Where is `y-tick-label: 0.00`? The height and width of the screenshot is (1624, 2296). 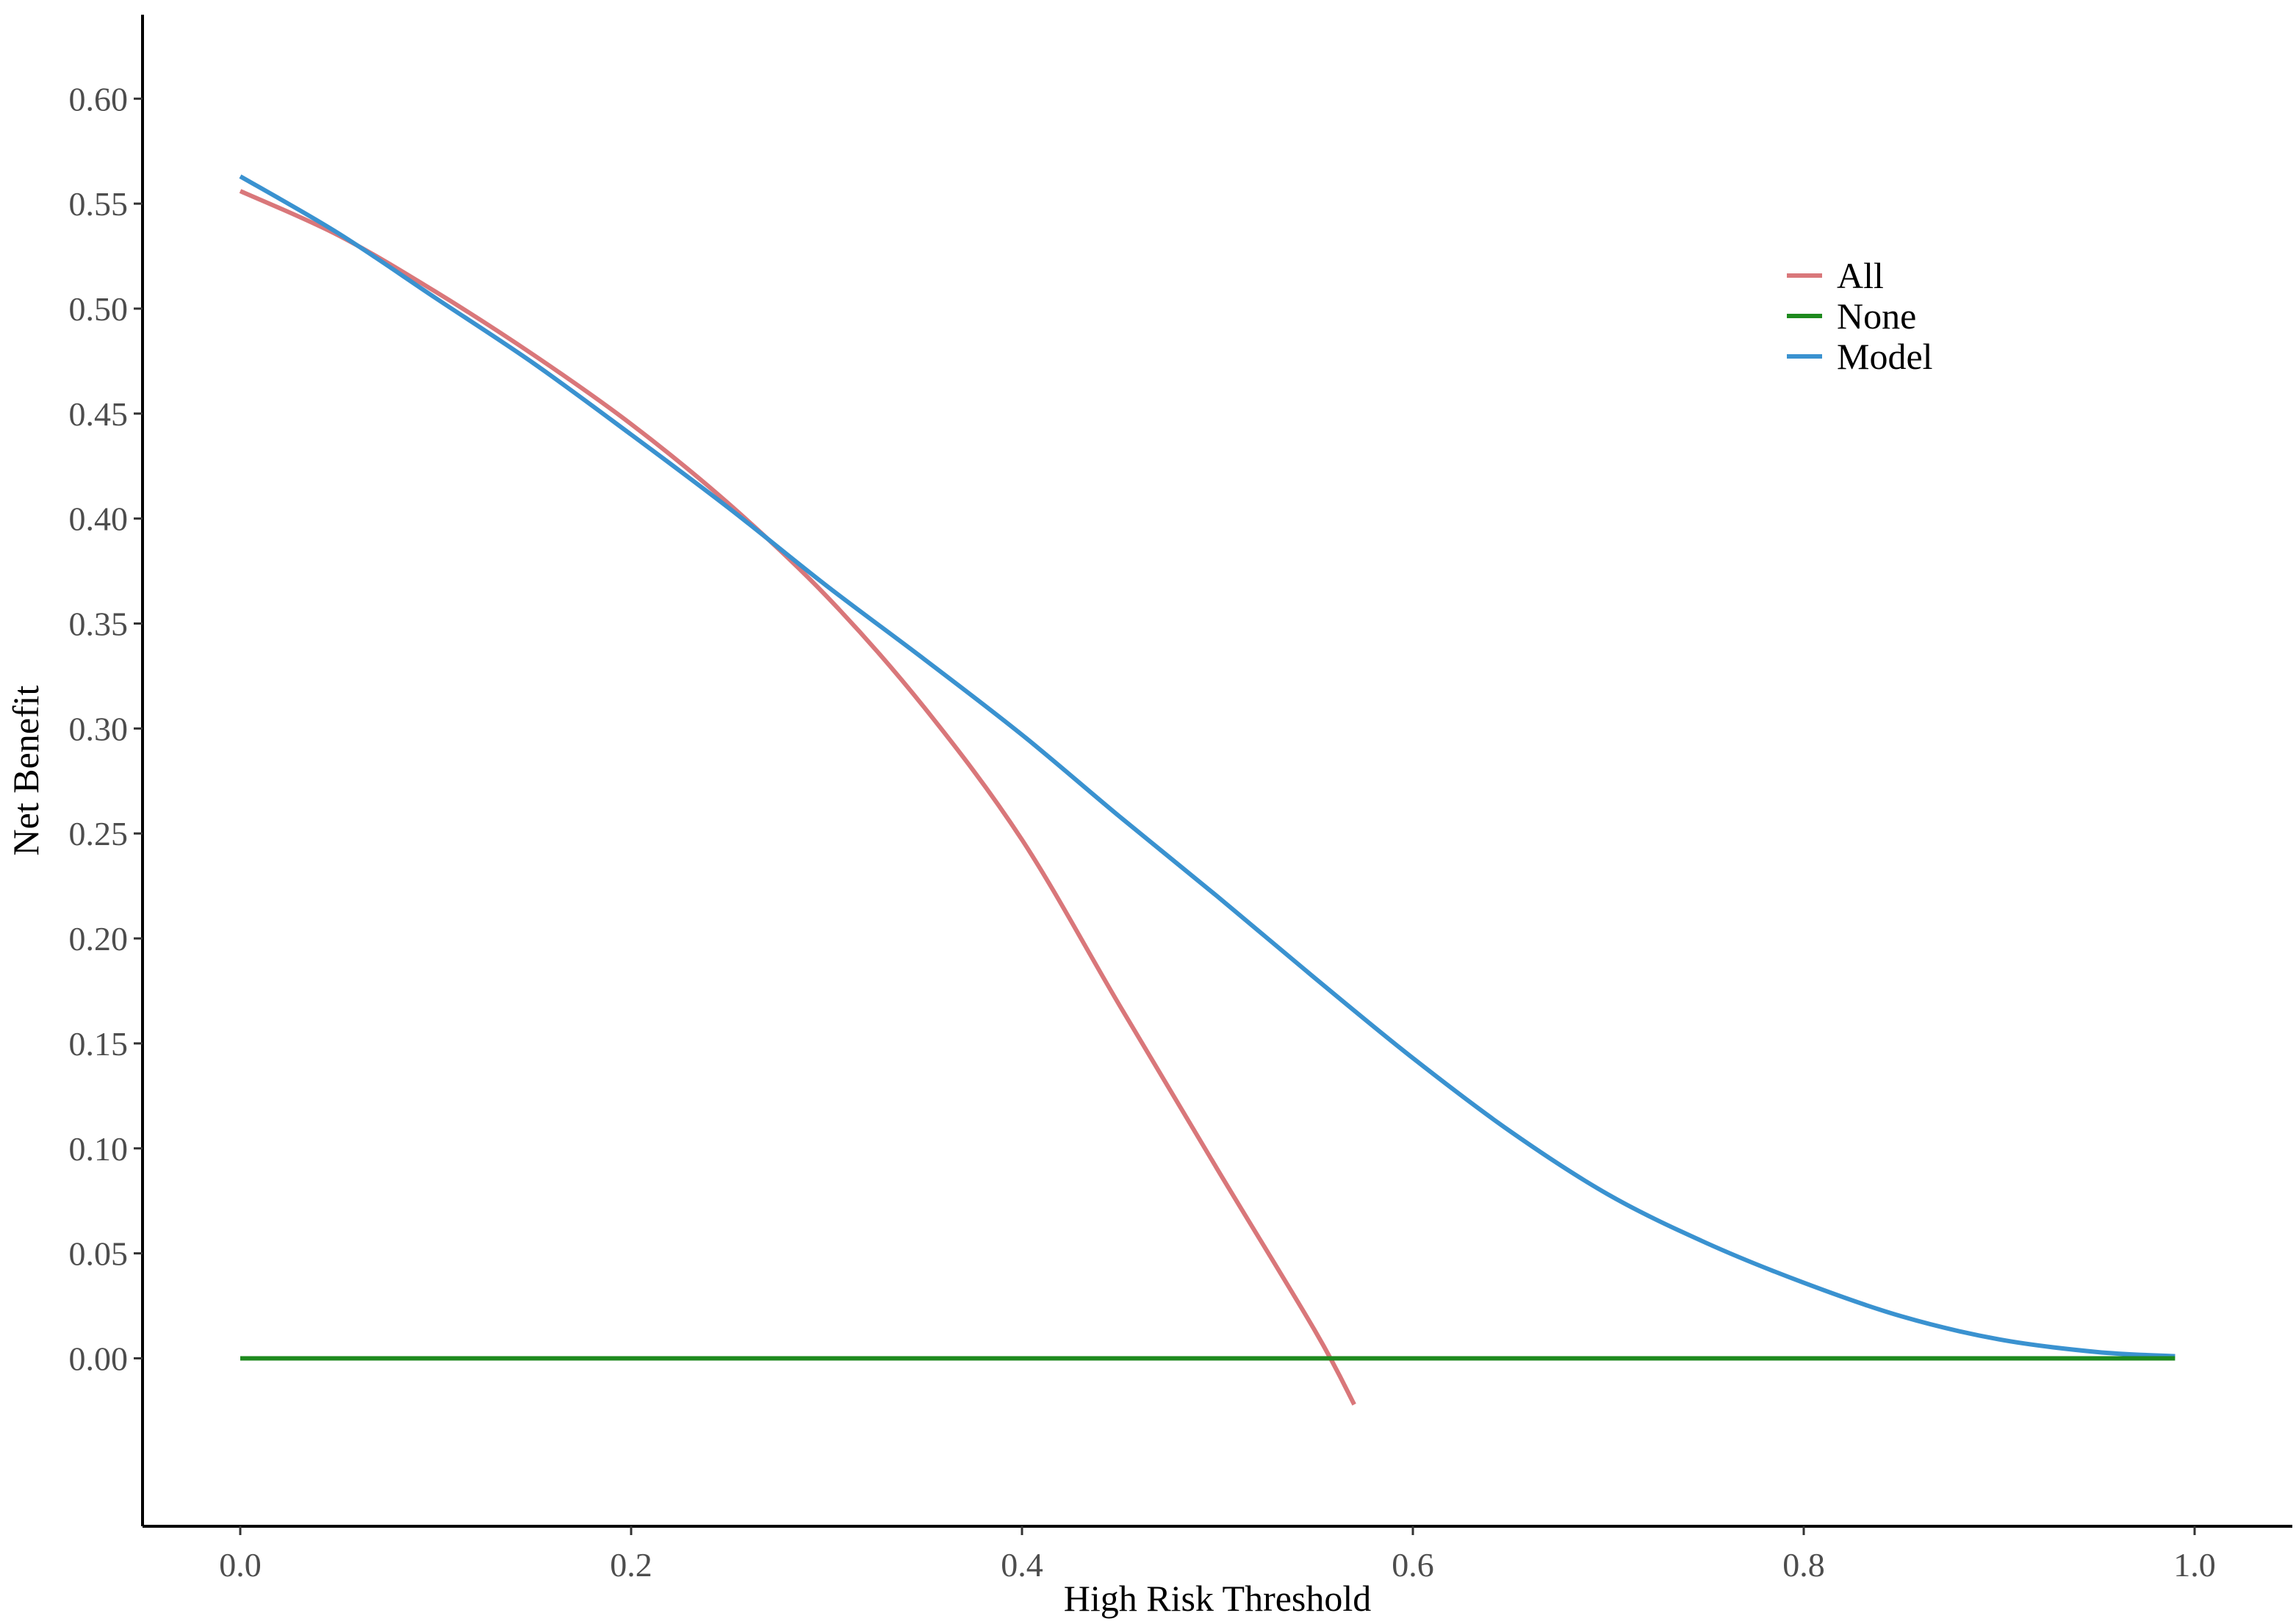
y-tick-label: 0.00 is located at coordinates (99, 1358).